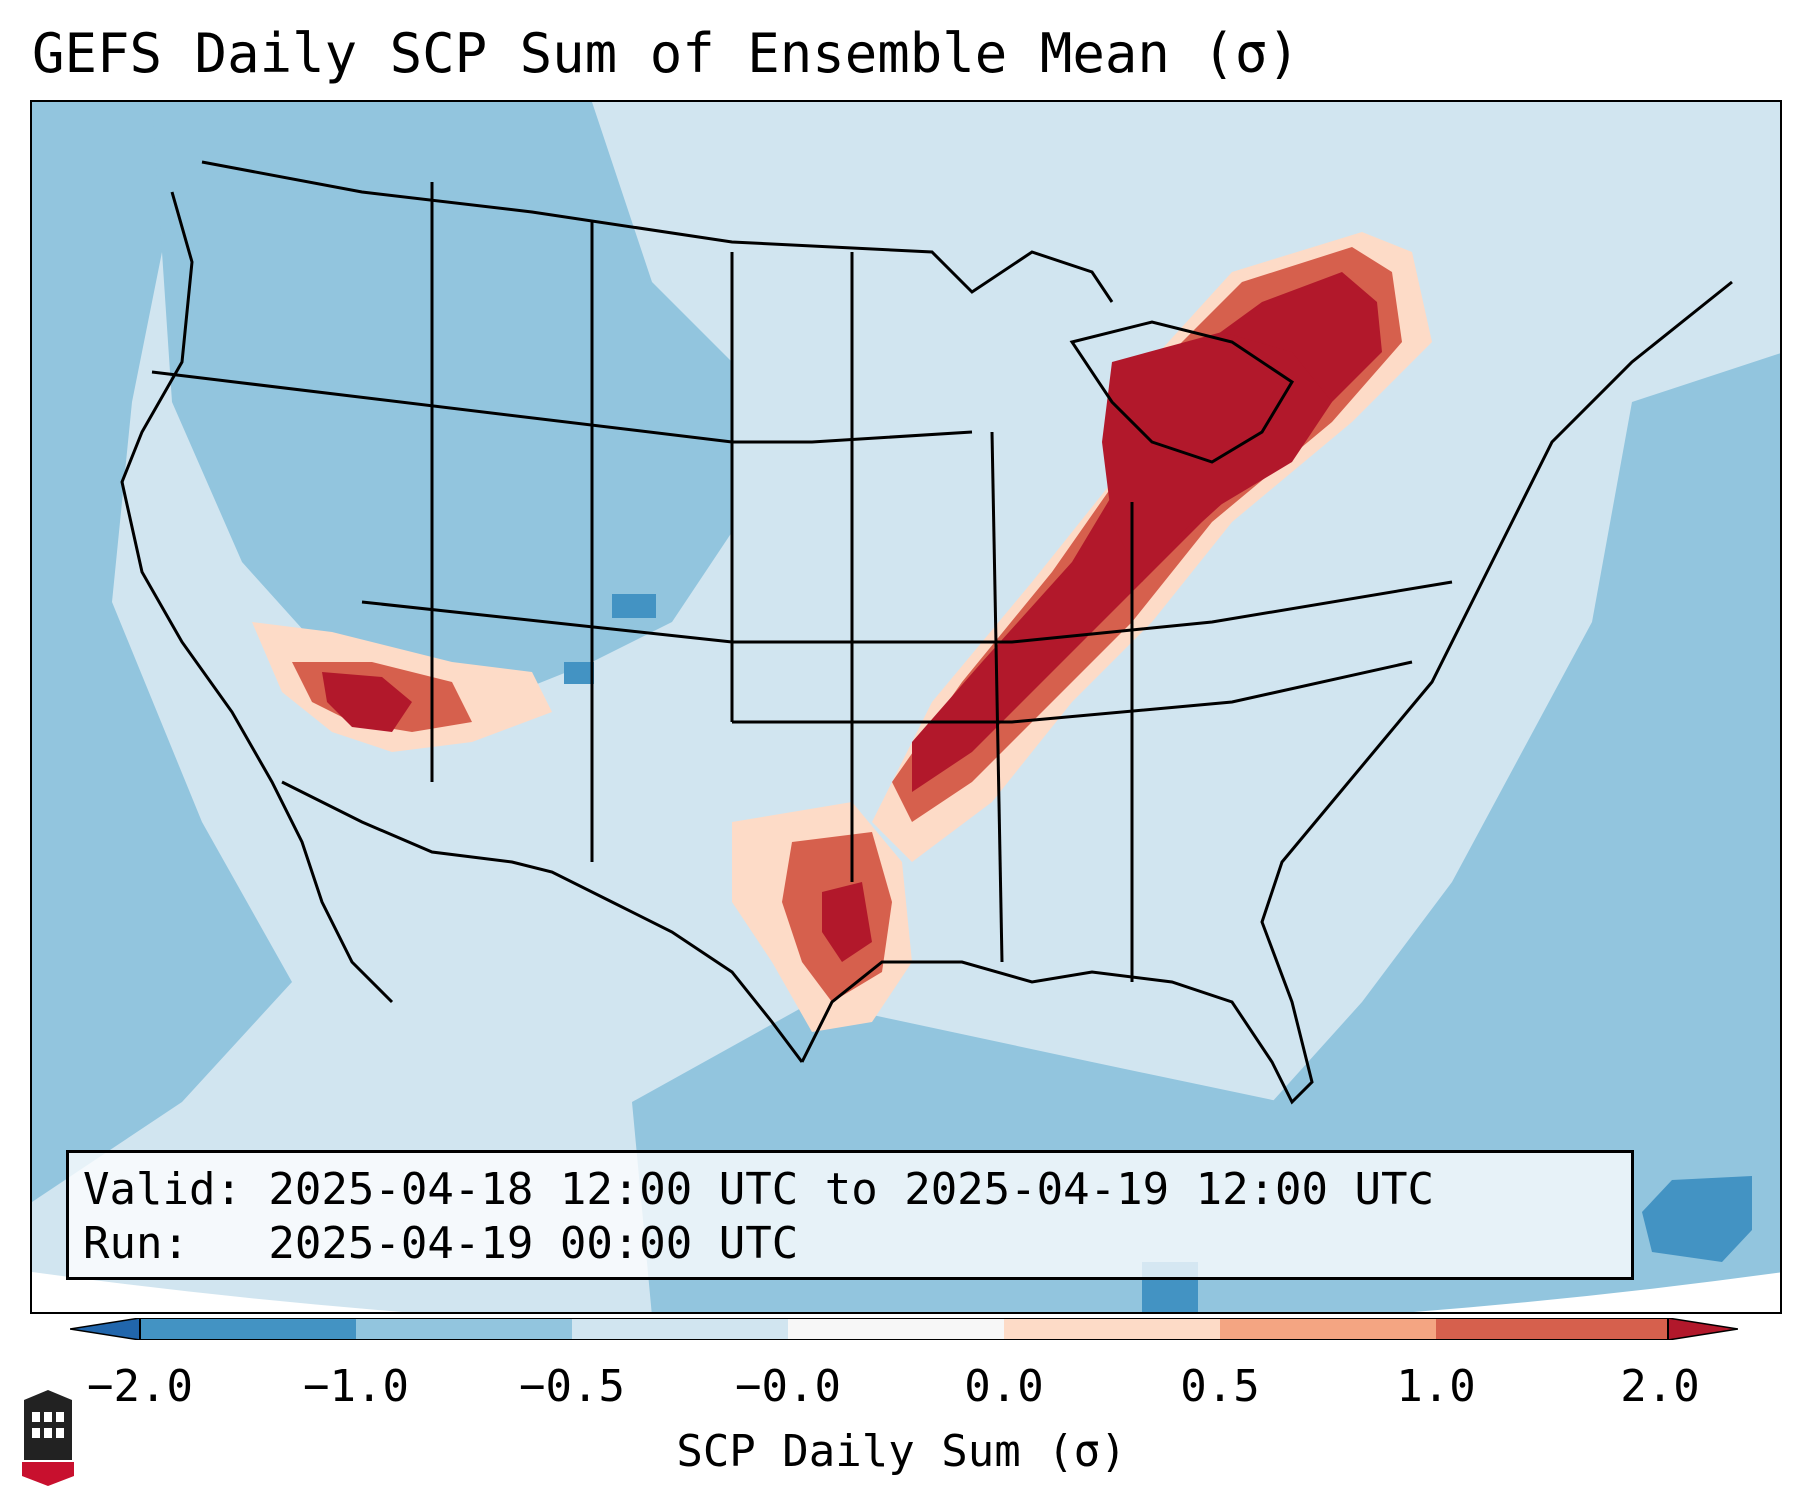 The width and height of the screenshot is (1803, 1506). Describe the element at coordinates (572, 1386) in the screenshot. I see `colorbar-tick-label: −0.5` at that location.